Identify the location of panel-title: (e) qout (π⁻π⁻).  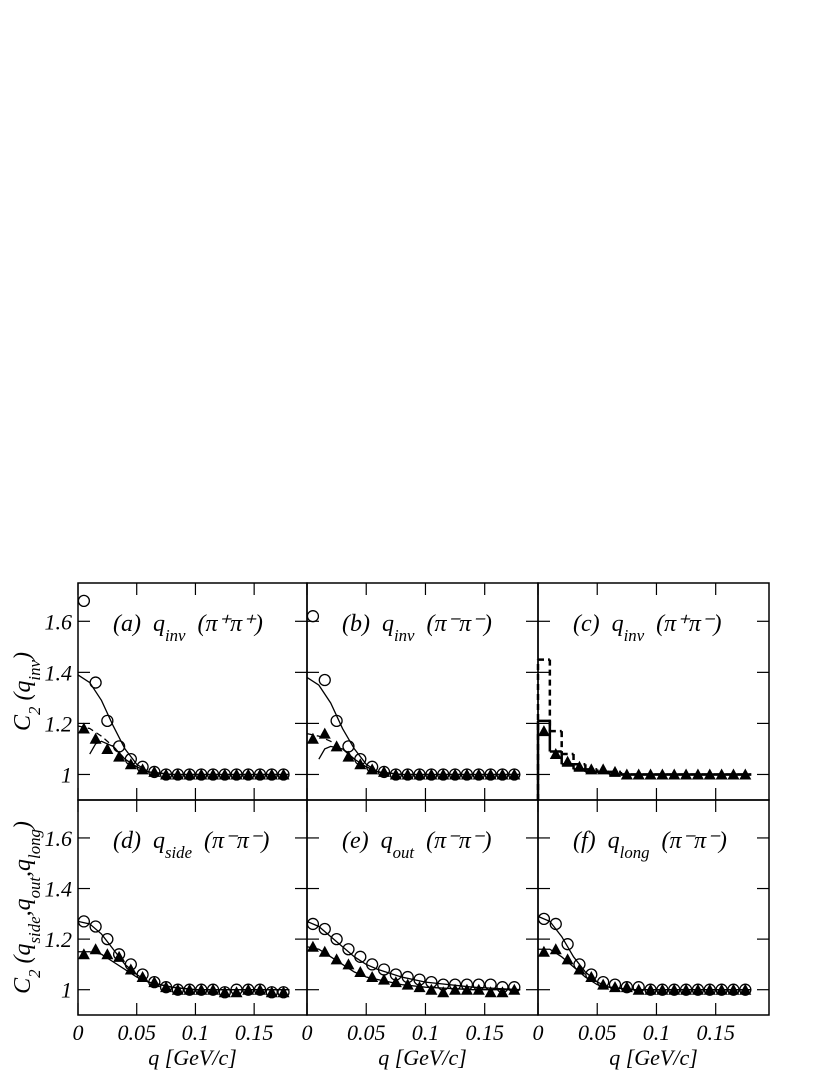
(416, 845).